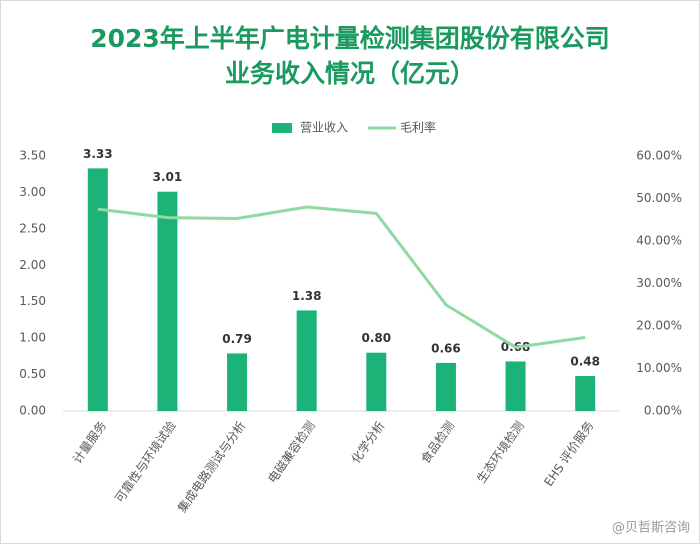  Describe the element at coordinates (282, 128) in the screenshot. I see `legend-swatch` at that location.